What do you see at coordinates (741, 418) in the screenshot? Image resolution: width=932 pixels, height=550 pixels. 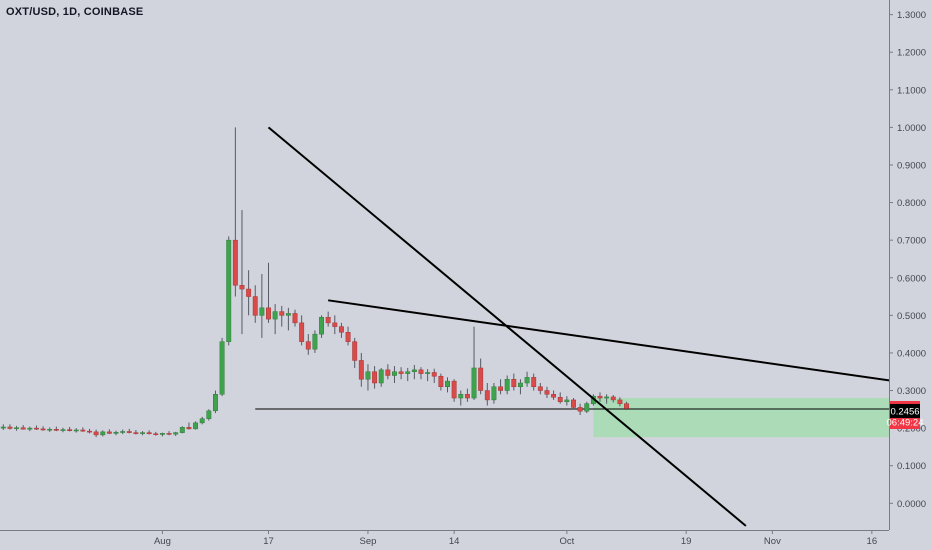 I see `target-zone` at bounding box center [741, 418].